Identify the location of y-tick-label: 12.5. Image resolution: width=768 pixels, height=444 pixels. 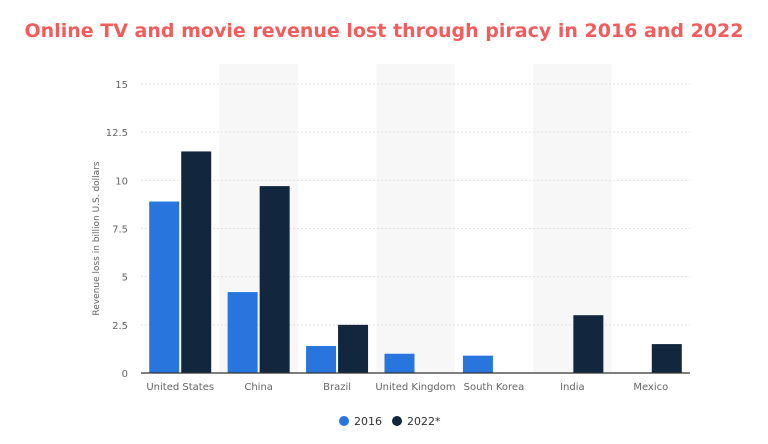
(117, 133).